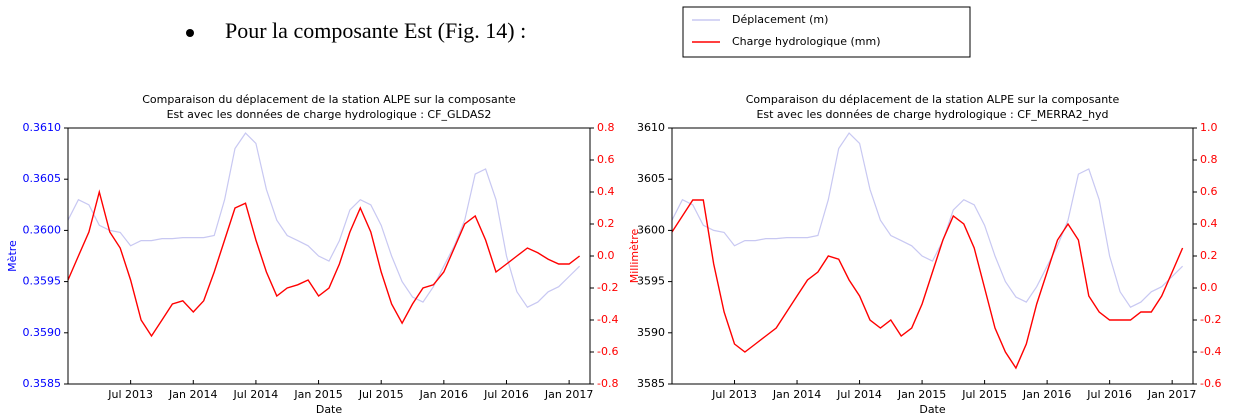  I want to click on legend-box, so click(826, 32).